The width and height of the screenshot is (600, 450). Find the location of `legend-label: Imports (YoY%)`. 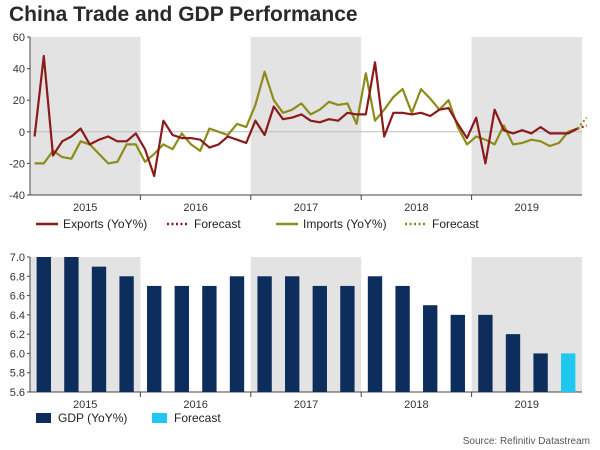

legend-label: Imports (YoY%) is located at coordinates (345, 224).